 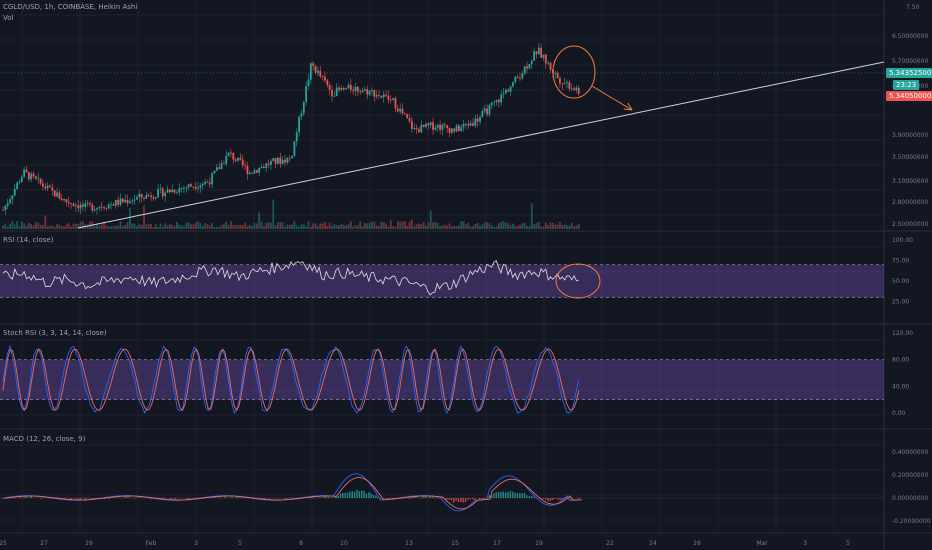 I want to click on annotation-arrow, so click(x=612, y=98).